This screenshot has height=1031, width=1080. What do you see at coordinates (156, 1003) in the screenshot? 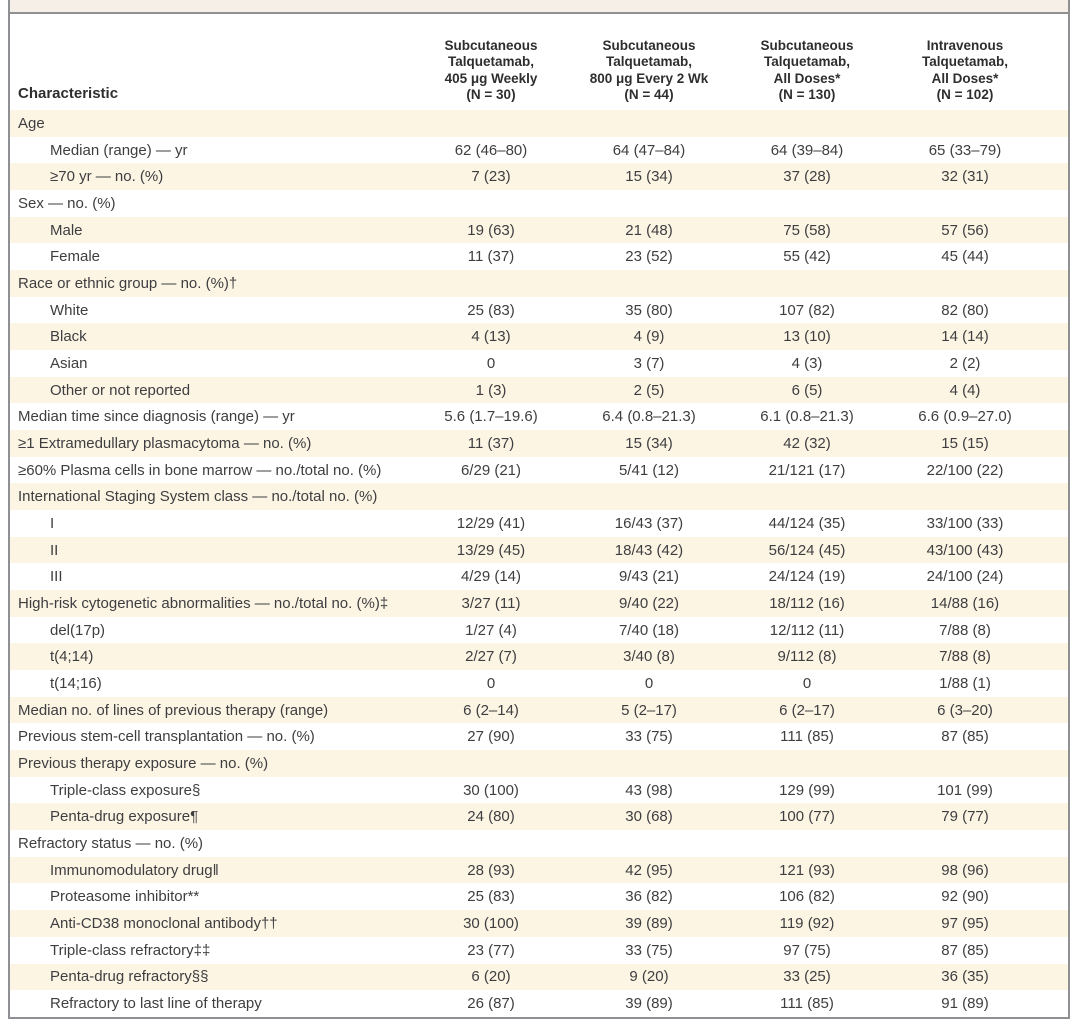
I see `row-label: Refractory to last line of therapy` at bounding box center [156, 1003].